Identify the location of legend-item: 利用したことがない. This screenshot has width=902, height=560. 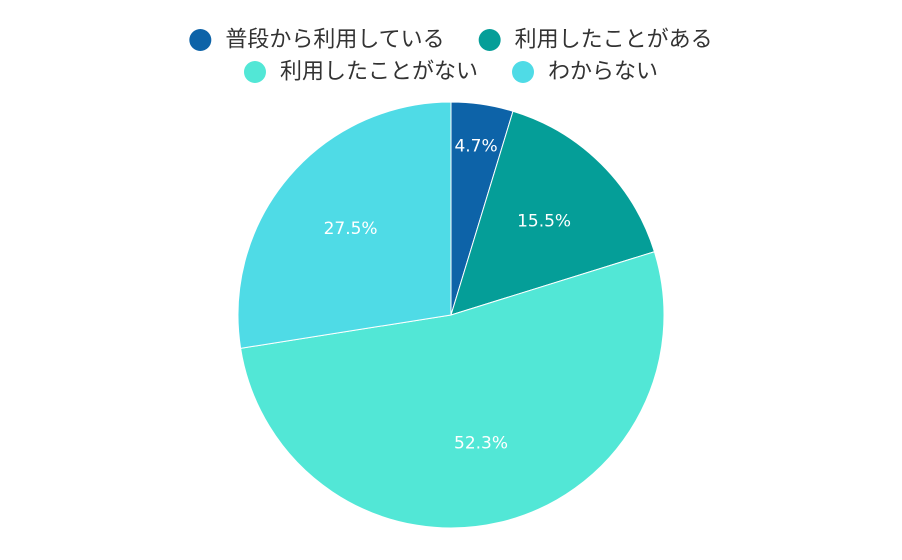
(360, 72).